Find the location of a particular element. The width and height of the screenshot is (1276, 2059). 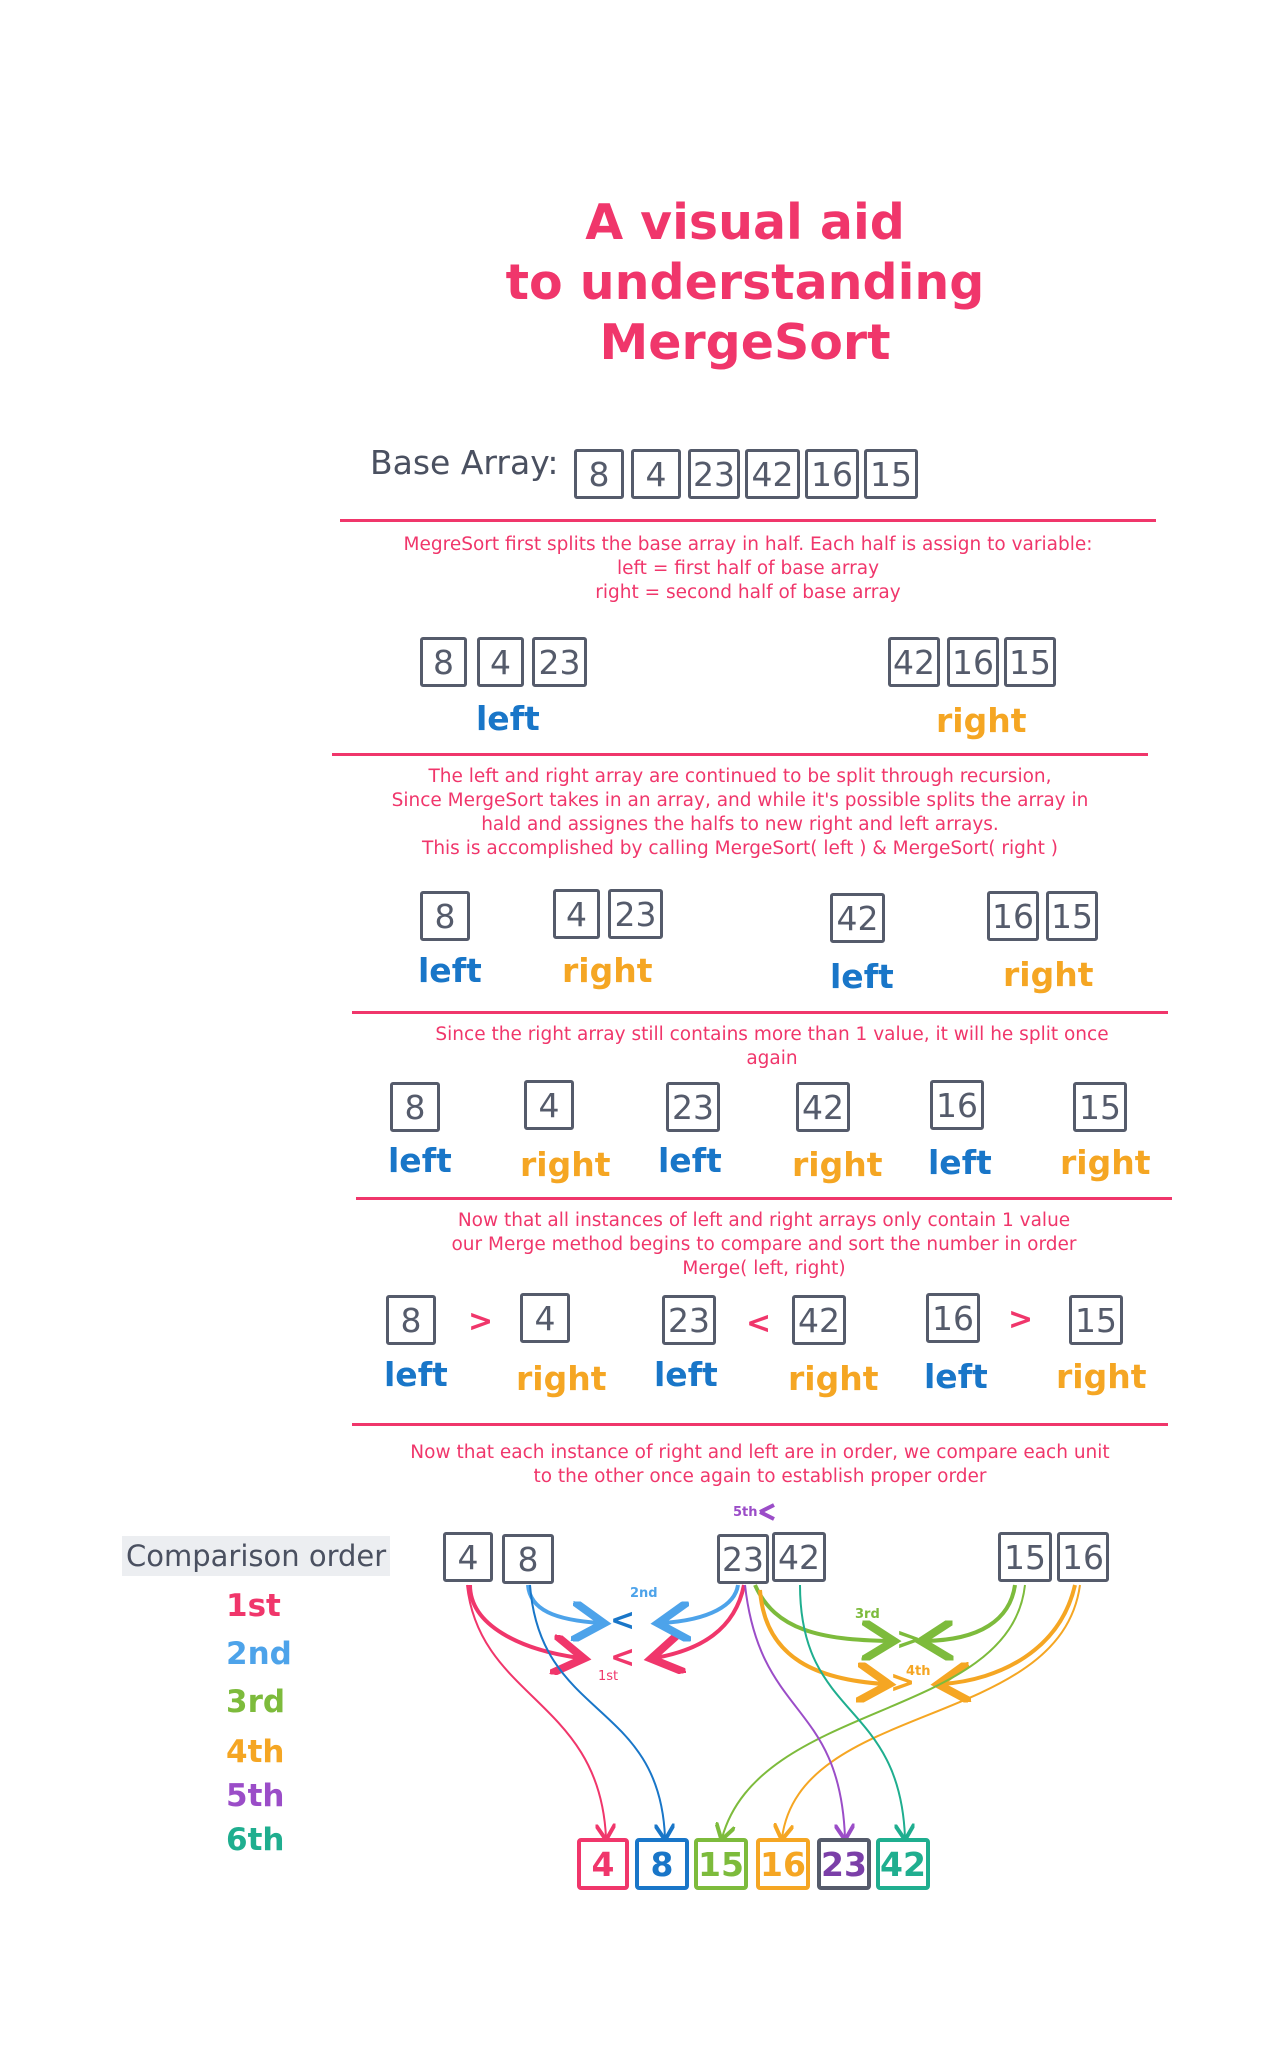

l2-b-cell-2: 23 is located at coordinates (635, 914).